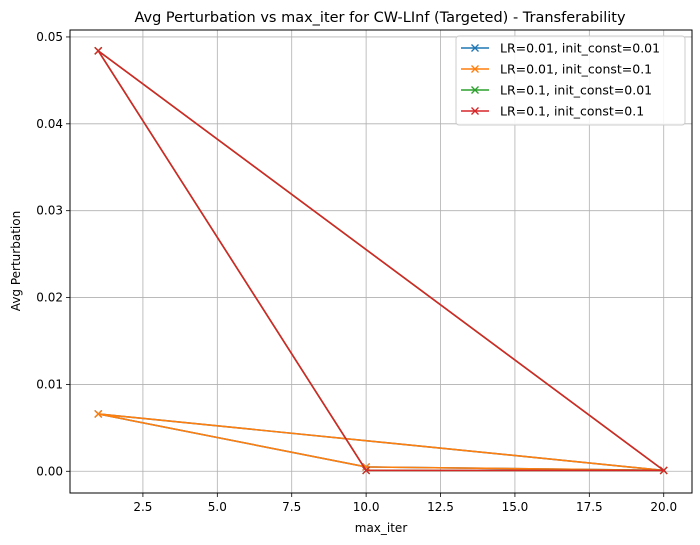 Image resolution: width=700 pixels, height=545 pixels. I want to click on legend-box, so click(570, 80).